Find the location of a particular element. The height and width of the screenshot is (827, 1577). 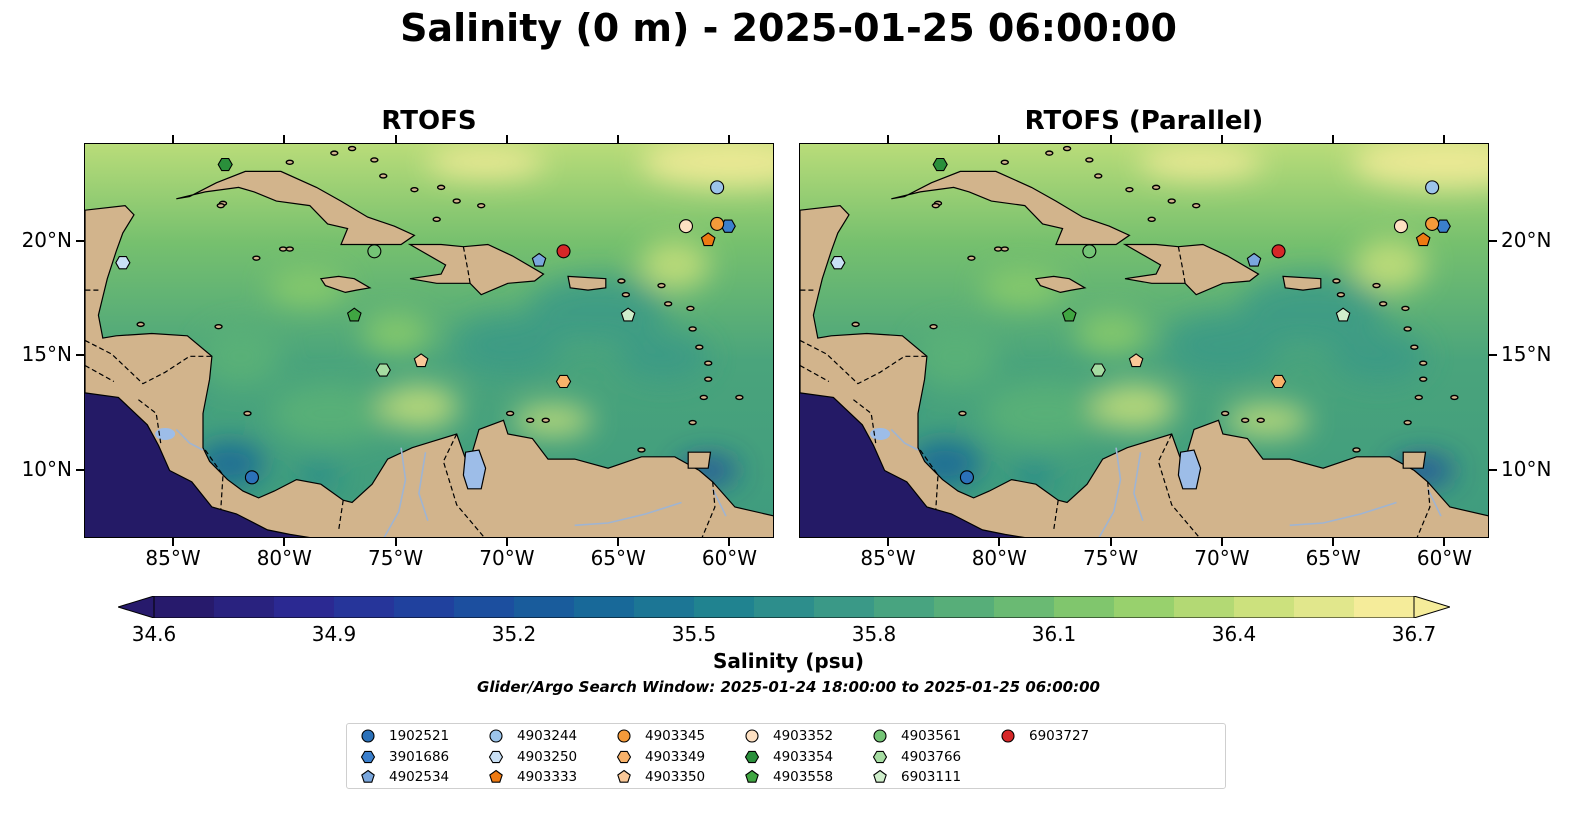

land-jamaica is located at coordinates (1060, 284).